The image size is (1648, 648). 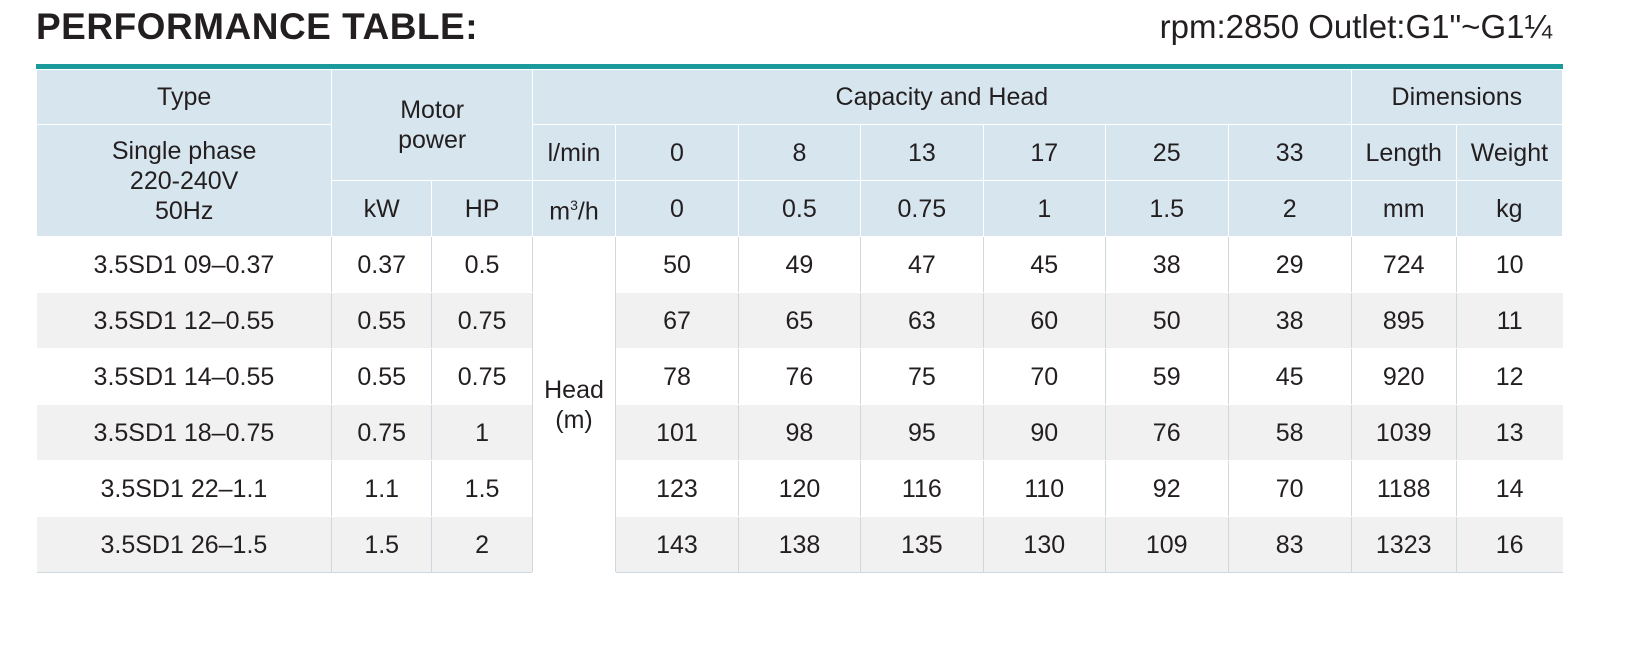 I want to click on head-value-cell: 83, so click(x=1289, y=544).